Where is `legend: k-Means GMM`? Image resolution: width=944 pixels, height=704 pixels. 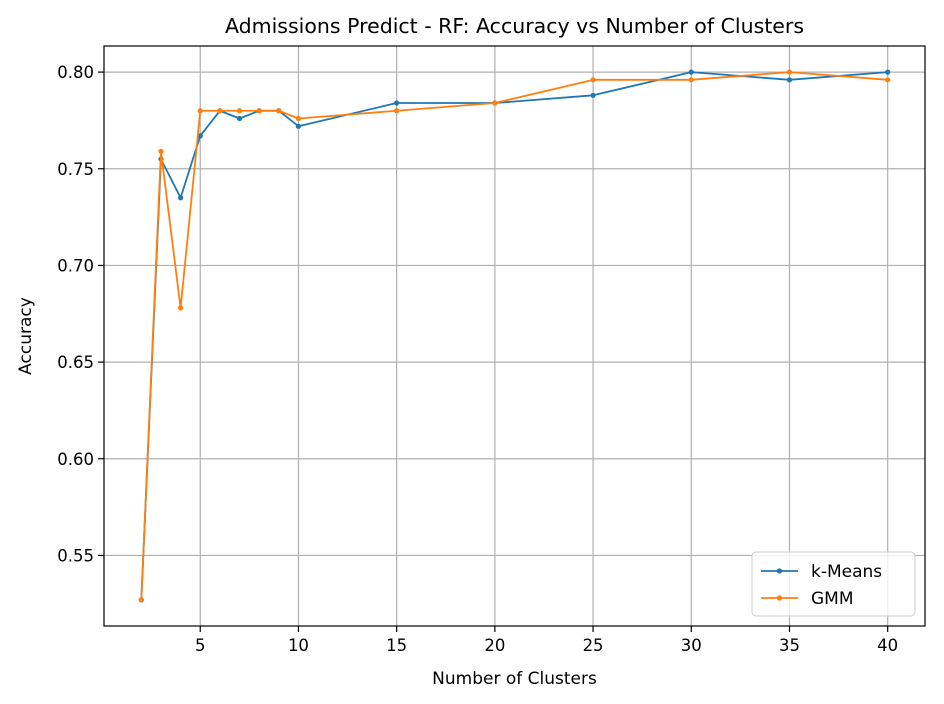 legend: k-Means GMM is located at coordinates (833, 584).